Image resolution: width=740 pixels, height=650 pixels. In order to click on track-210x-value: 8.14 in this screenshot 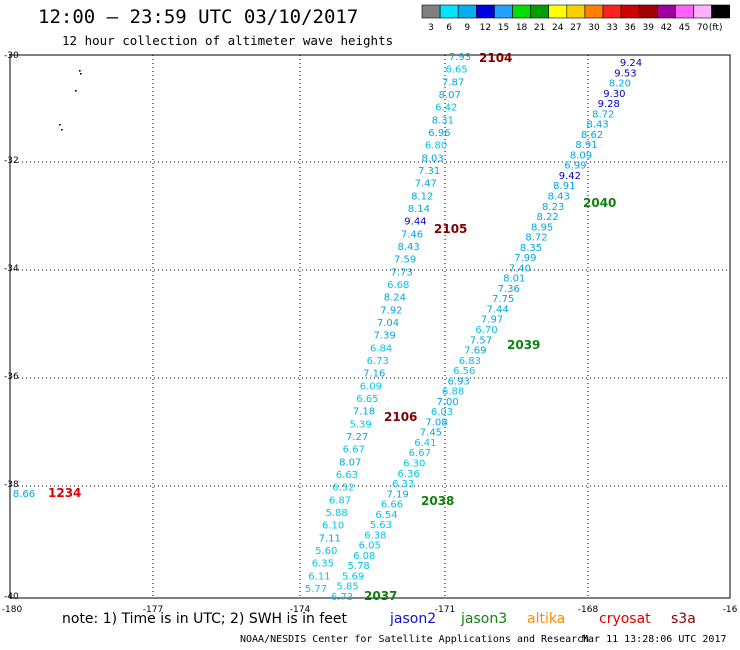, I will do `click(419, 209)`.